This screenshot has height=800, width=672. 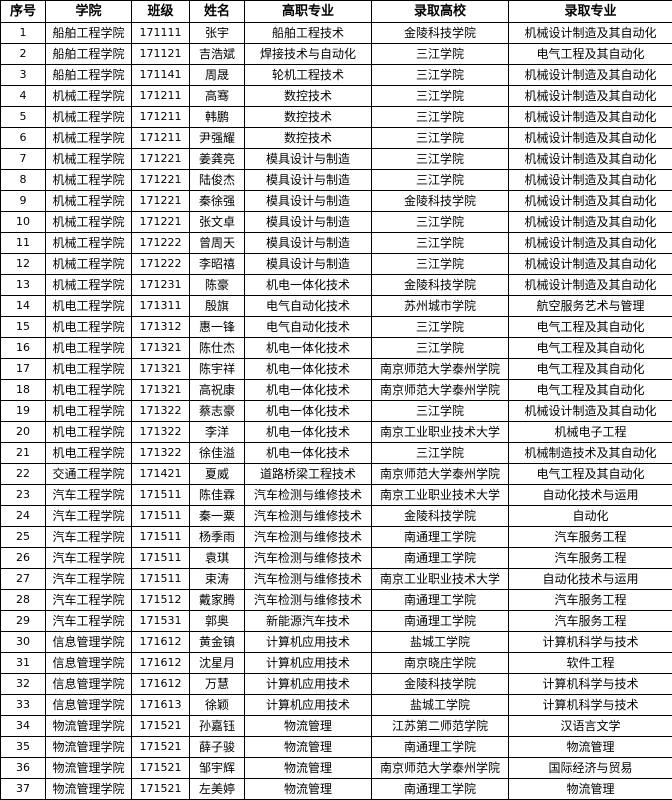 I want to click on cell-class: 171322, so click(x=160, y=453).